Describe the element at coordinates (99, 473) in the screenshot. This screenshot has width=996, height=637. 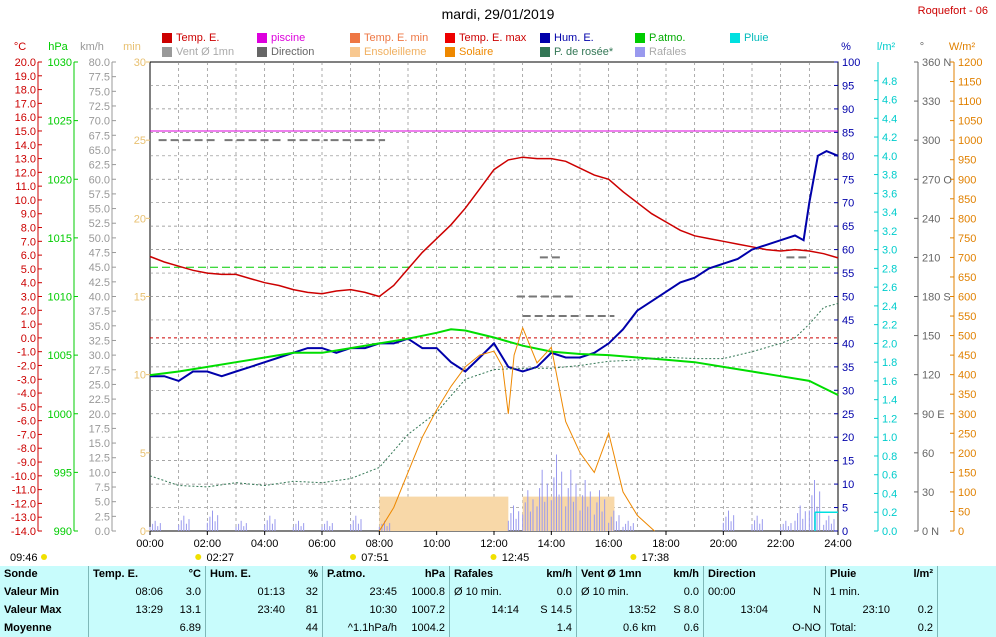
I see `axis-tick-label-wind: 10.0` at that location.